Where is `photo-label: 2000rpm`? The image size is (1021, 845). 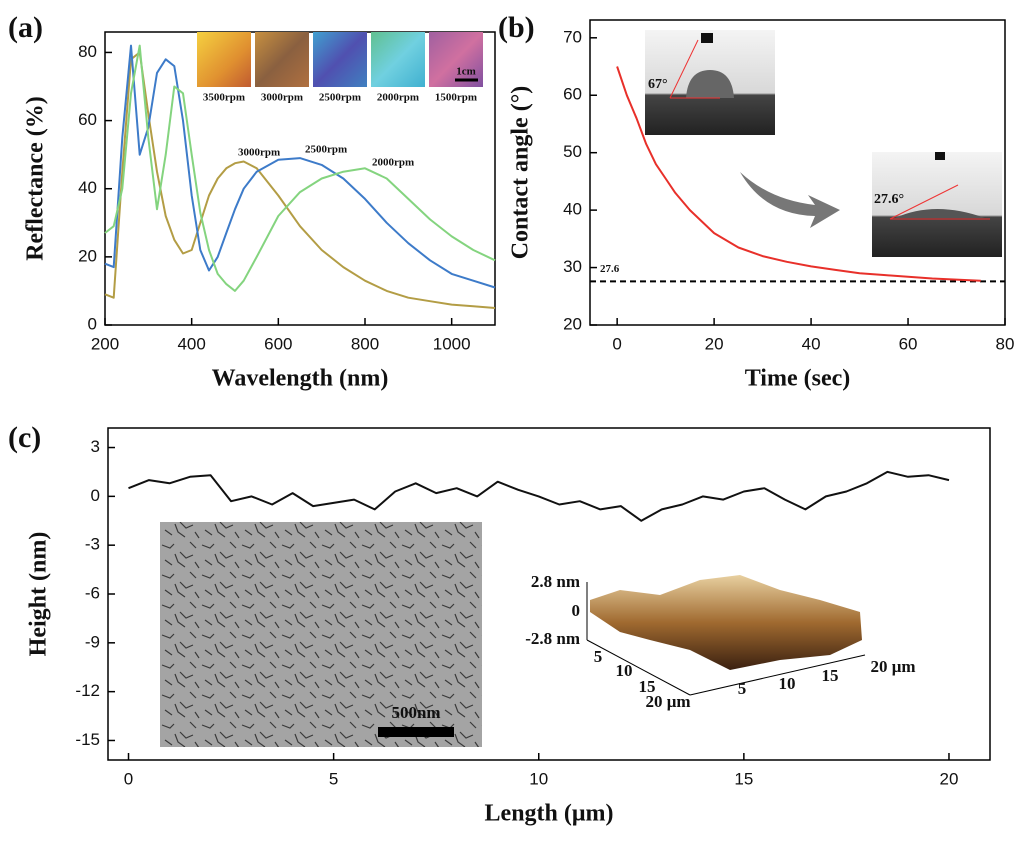 photo-label: 2000rpm is located at coordinates (398, 98).